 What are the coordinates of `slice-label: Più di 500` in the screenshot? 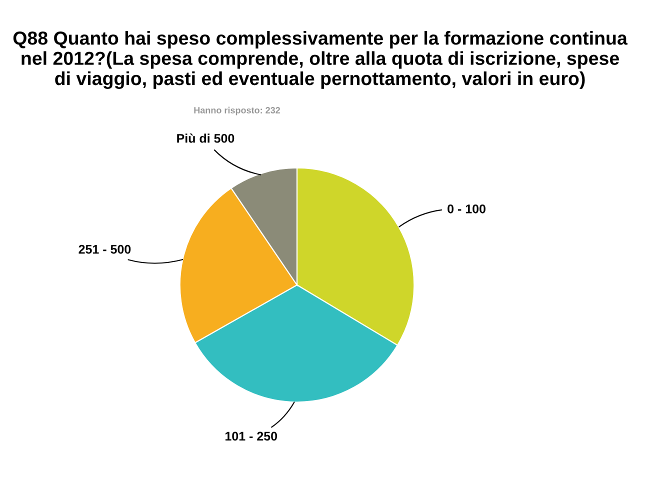 It's located at (205, 138).